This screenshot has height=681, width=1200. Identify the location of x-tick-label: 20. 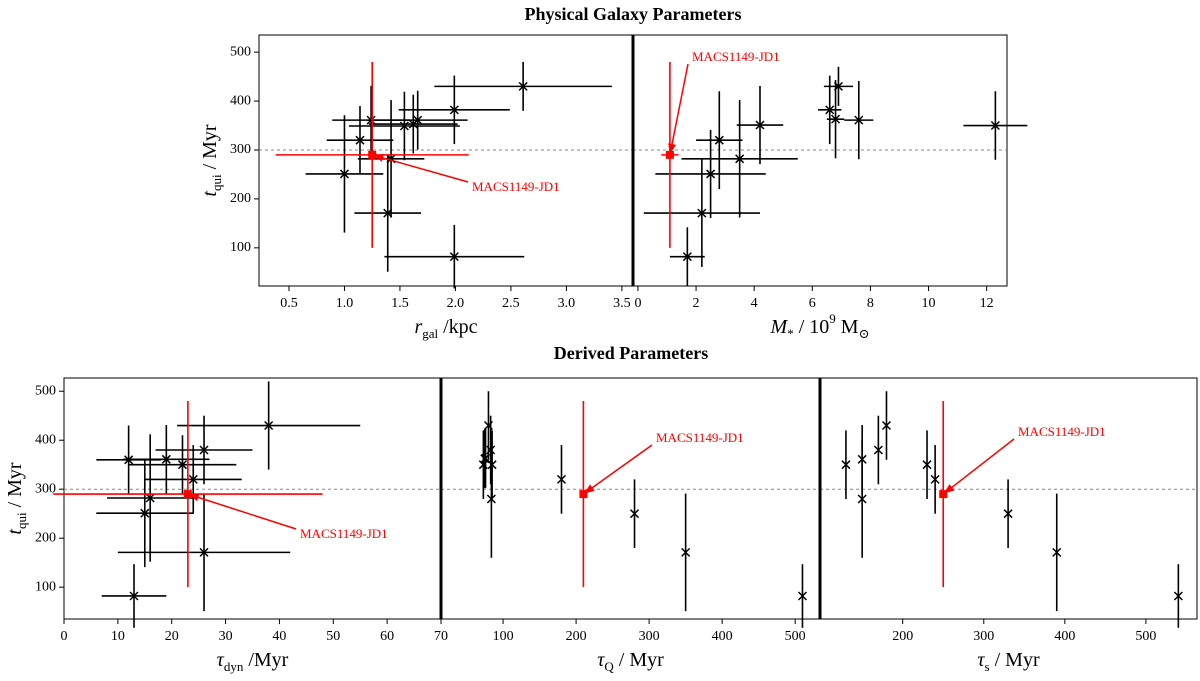
(172, 636).